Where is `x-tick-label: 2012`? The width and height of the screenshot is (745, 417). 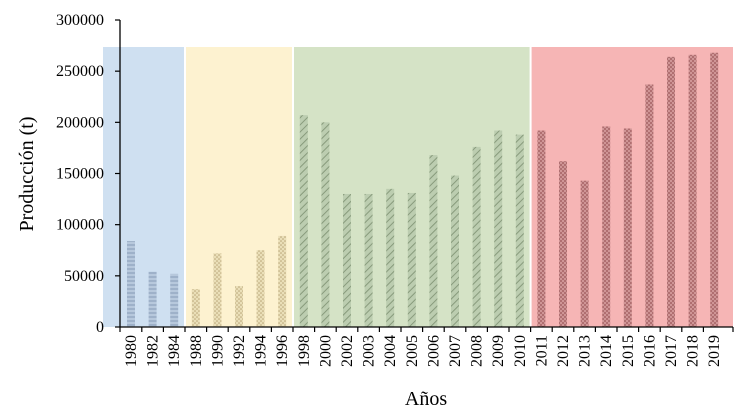 x-tick-label: 2012 is located at coordinates (563, 351).